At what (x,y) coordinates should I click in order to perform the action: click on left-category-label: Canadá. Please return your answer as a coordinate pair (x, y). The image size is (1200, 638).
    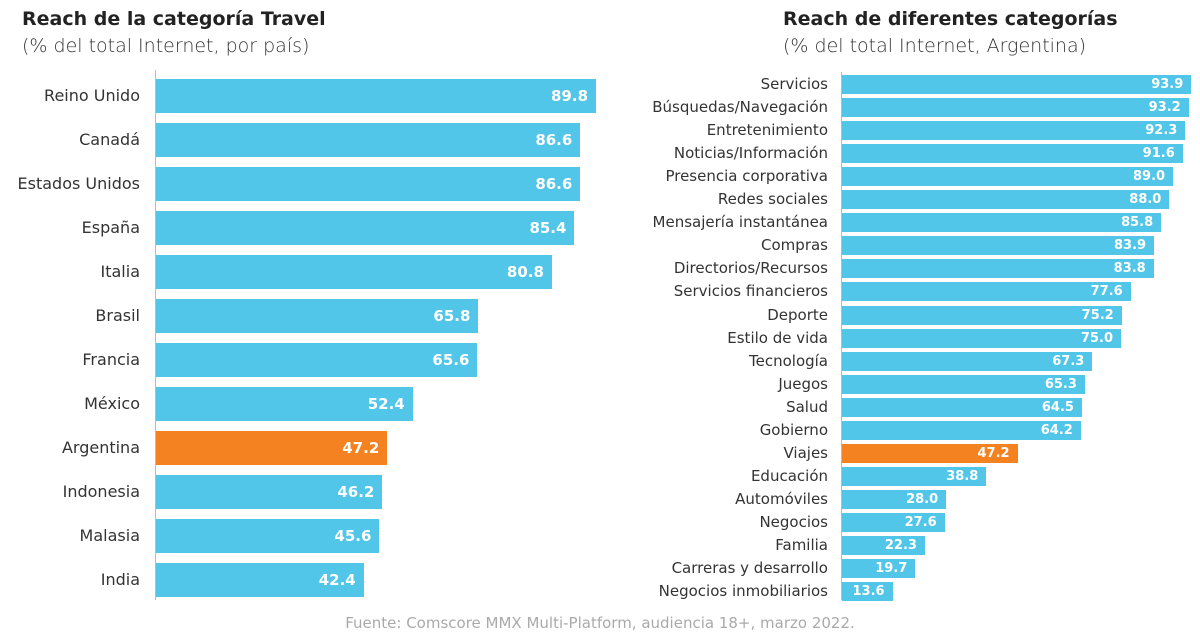
    Looking at the image, I should click on (109, 139).